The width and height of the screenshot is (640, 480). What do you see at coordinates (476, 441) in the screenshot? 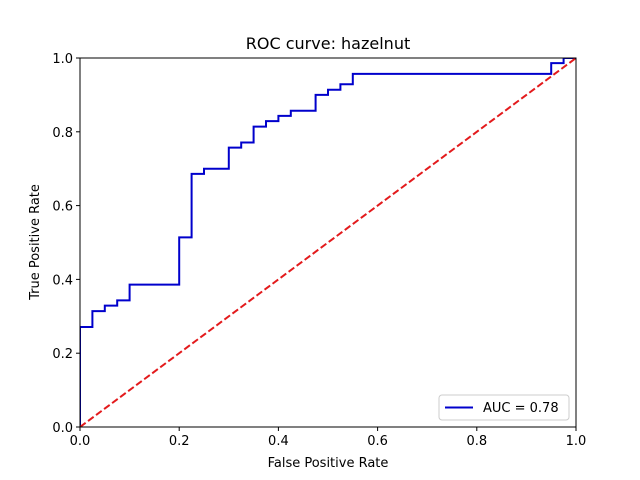
I see `x-tick-label: 0.8` at bounding box center [476, 441].